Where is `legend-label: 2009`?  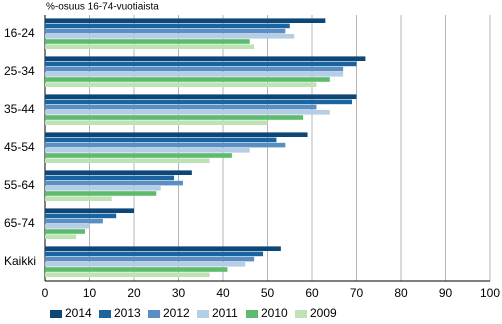 legend-label: 2009 is located at coordinates (323, 313).